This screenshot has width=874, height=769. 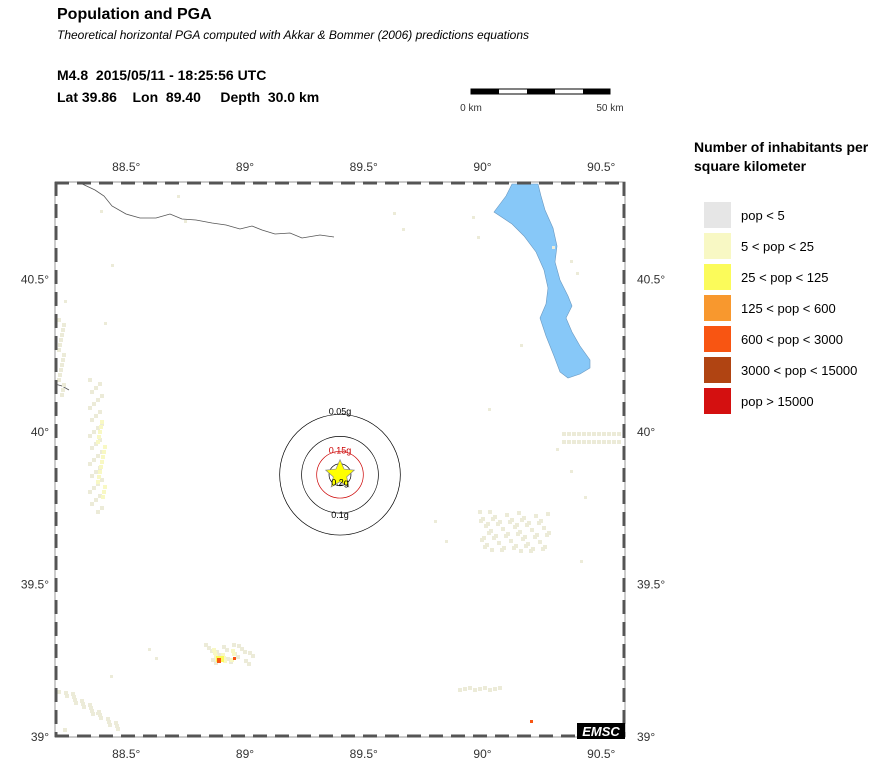 I want to click on pga-ring-label-1: 0.1g, so click(x=340, y=515).